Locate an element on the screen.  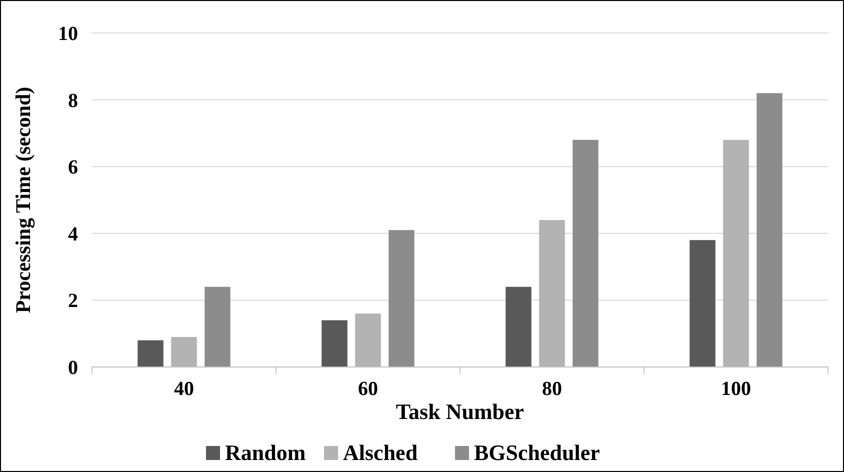
y-tick-label: 6 is located at coordinates (73, 167).